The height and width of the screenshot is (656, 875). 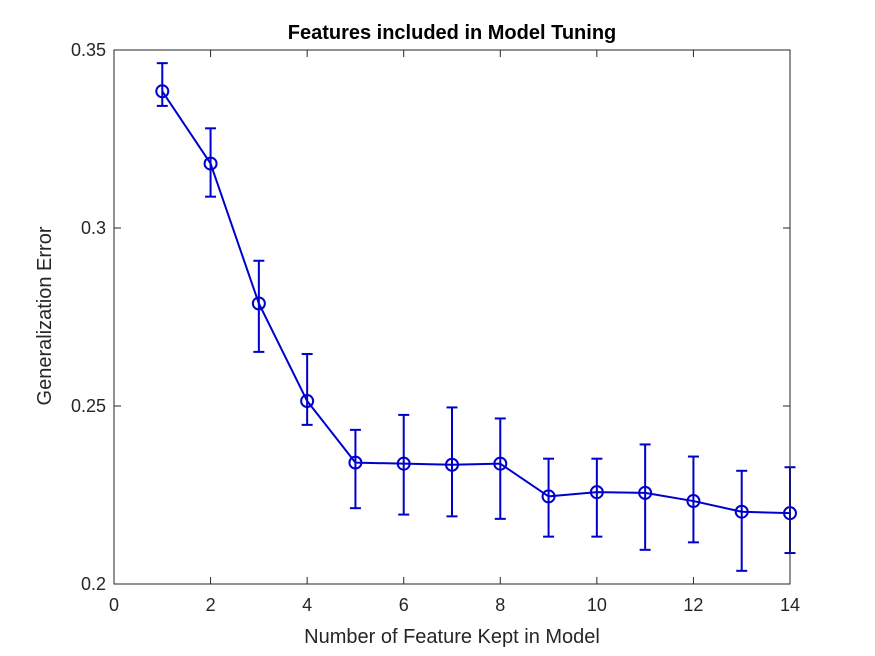 I want to click on x-tick-label: 10, so click(x=597, y=605).